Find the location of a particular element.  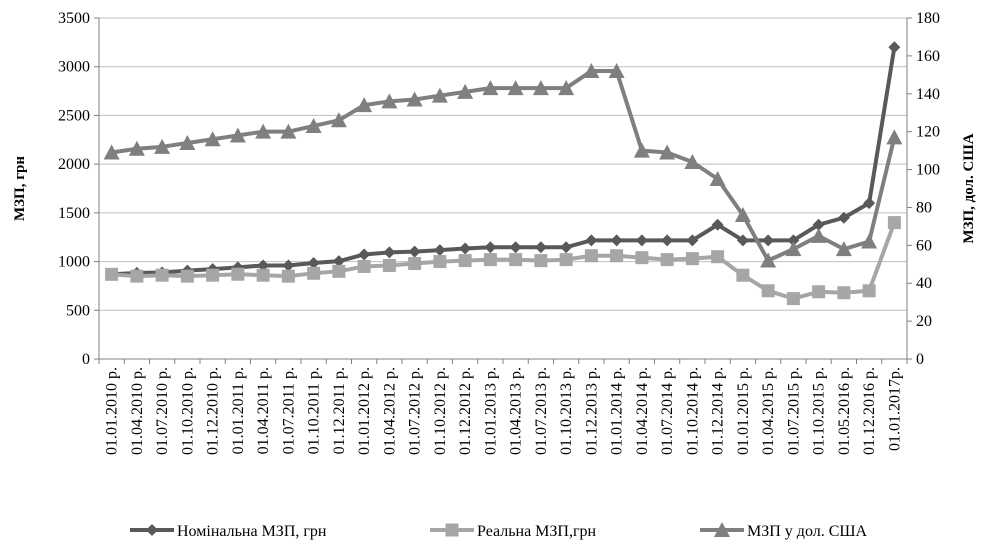

y-tick-label: 0 is located at coordinates (86, 359).